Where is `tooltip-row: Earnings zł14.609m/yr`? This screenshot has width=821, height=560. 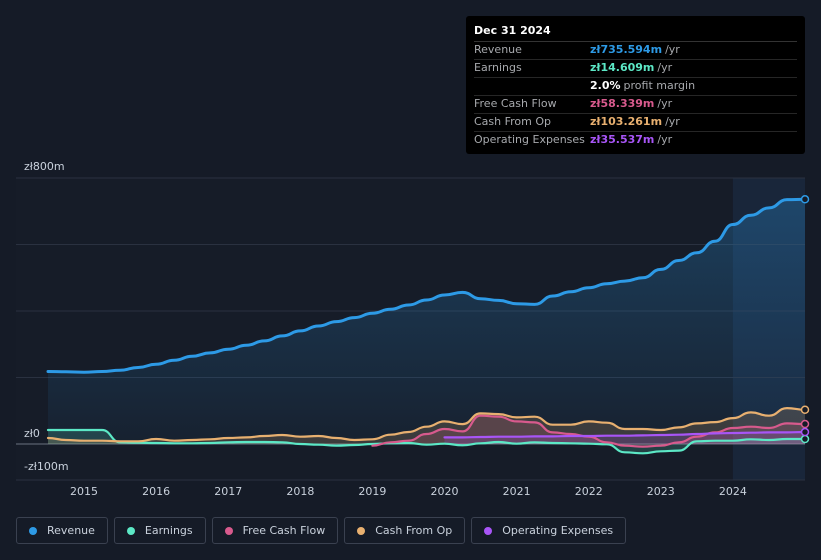 tooltip-row: Earnings zł14.609m/yr is located at coordinates (635, 69).